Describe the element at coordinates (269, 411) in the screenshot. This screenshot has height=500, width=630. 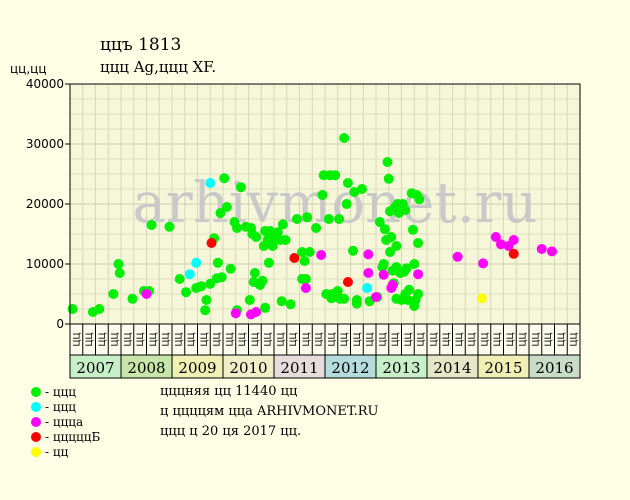
I see `footer-note: ц ццццям ццa ARHIVMONET.RU` at that location.